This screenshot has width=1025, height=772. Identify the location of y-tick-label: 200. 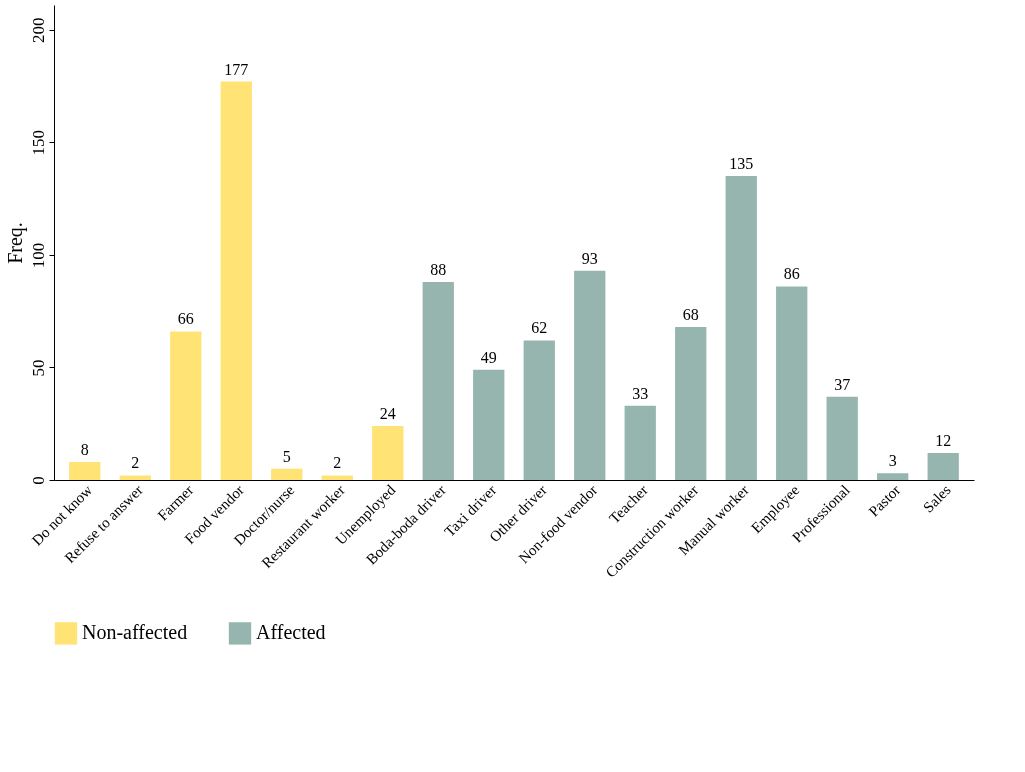
(38, 30).